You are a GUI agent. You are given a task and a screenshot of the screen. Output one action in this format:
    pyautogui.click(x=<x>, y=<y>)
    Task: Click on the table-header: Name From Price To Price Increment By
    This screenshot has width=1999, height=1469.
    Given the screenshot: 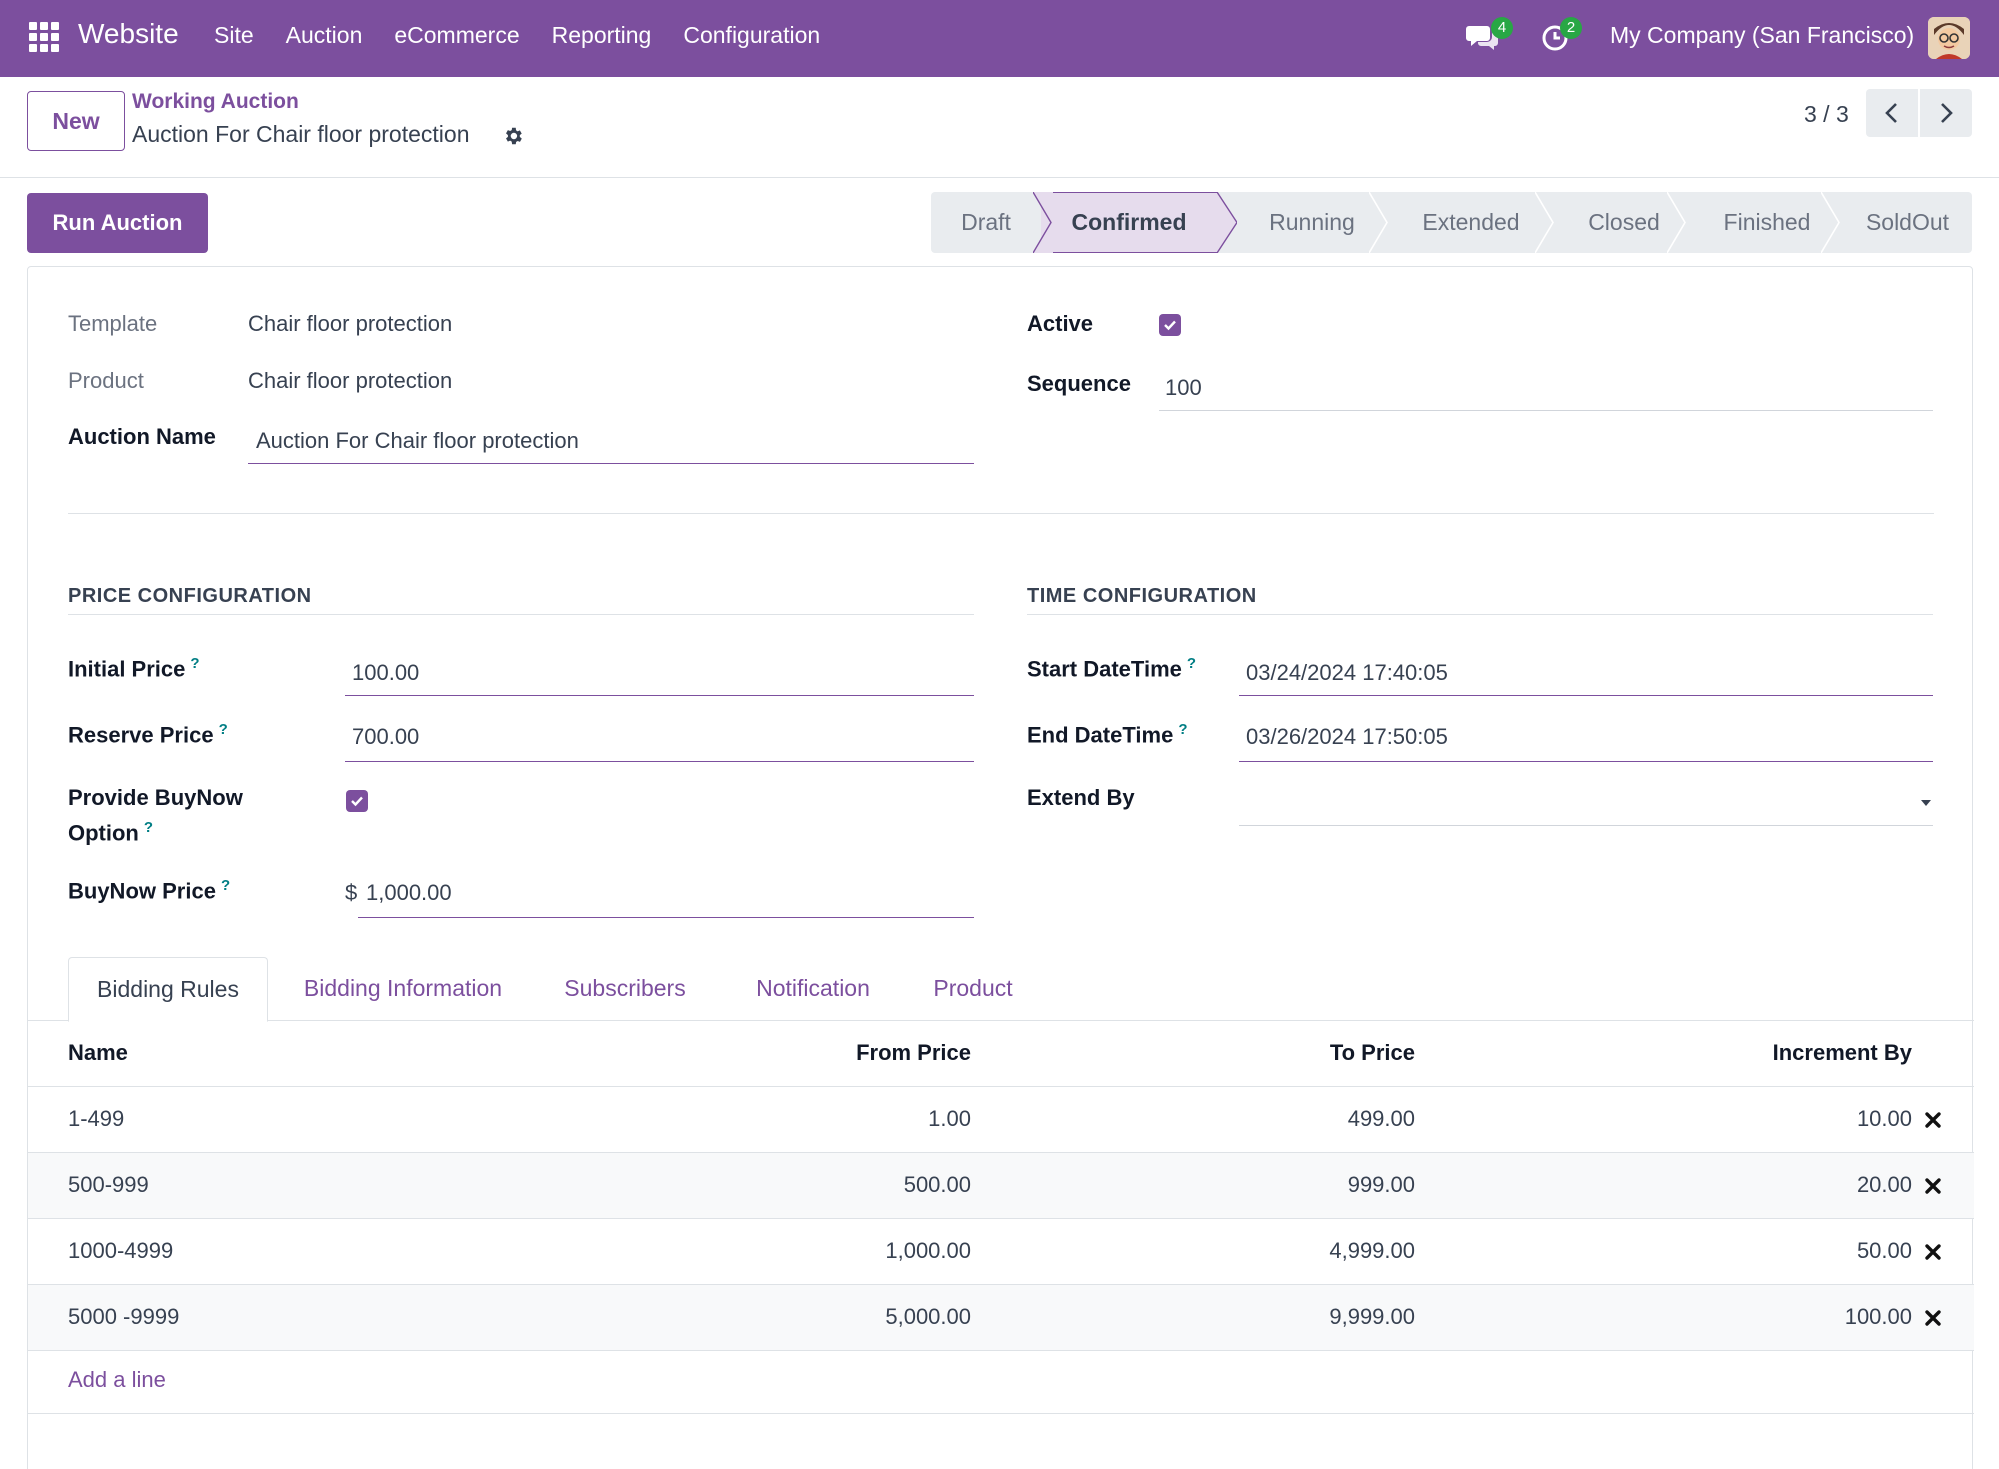 What is the action you would take?
    pyautogui.click(x=1001, y=1054)
    